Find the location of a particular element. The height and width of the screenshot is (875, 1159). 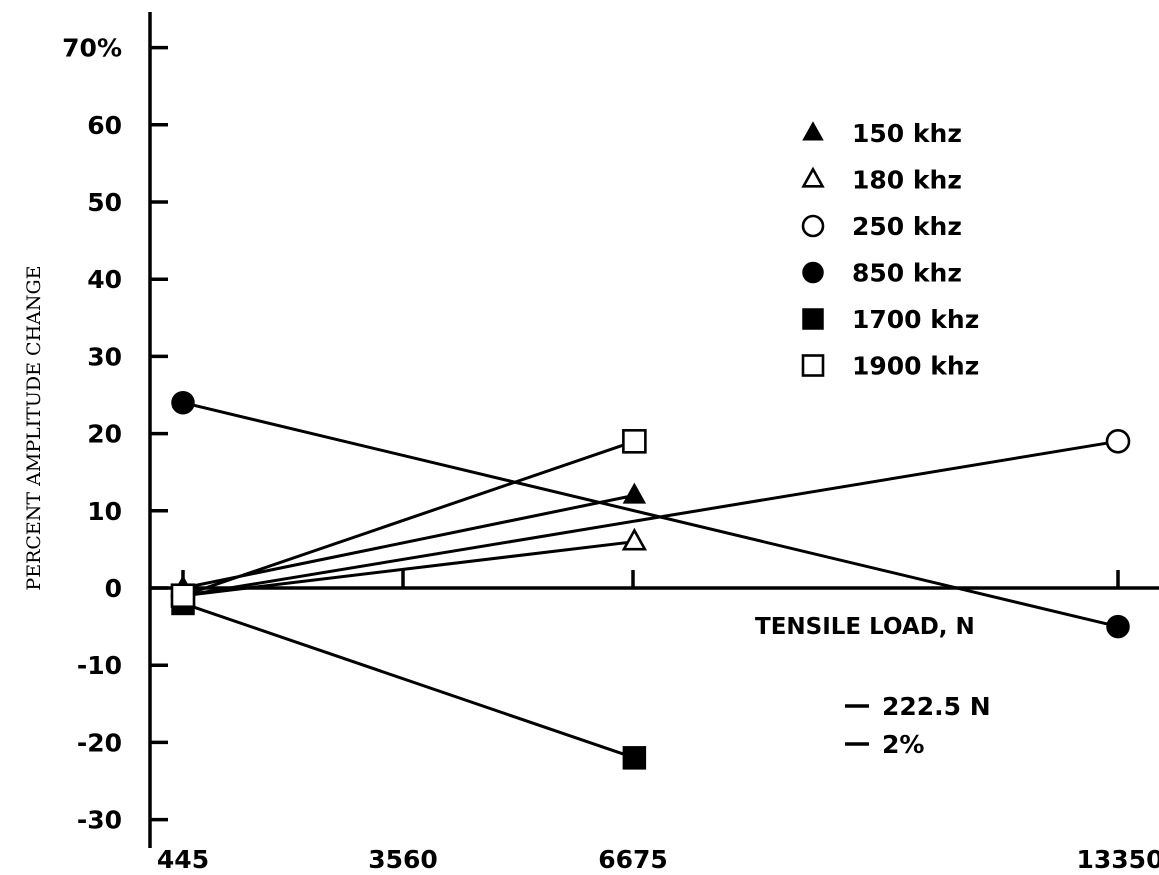

y-tick-label-30: -30 is located at coordinates (99, 820).